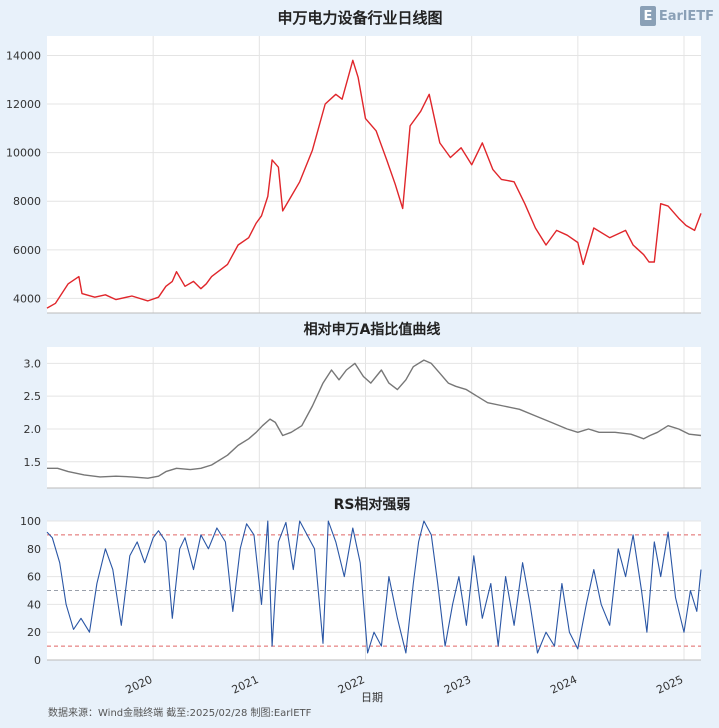 This screenshot has height=728, width=719. What do you see at coordinates (372, 329) in the screenshot?
I see `ratio-chart-title: 相对申万A指比值曲线` at bounding box center [372, 329].